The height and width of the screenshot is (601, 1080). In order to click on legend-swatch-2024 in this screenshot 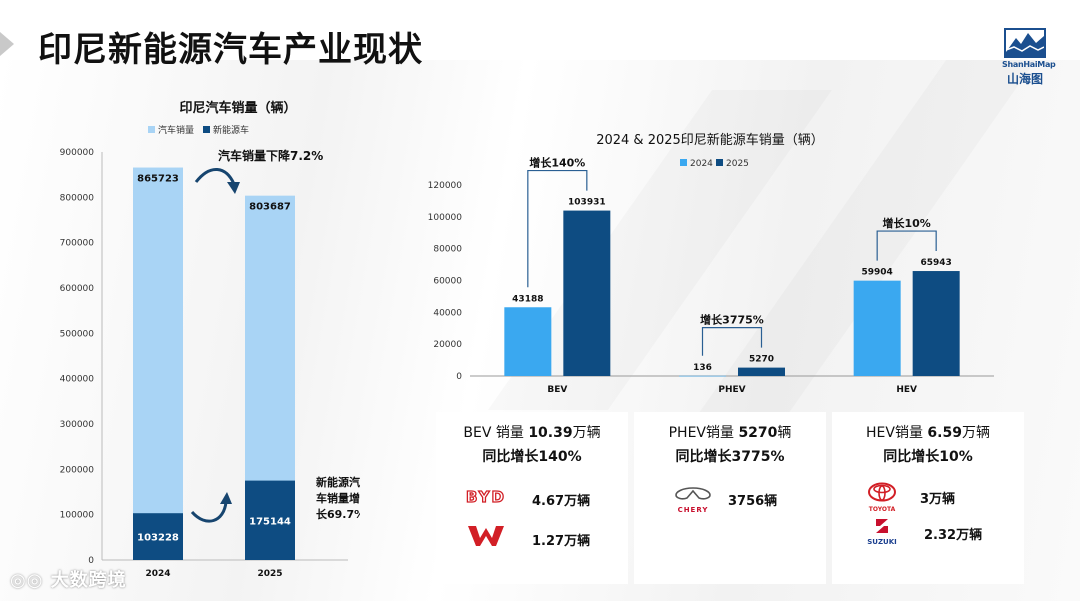, I will do `click(683, 162)`.